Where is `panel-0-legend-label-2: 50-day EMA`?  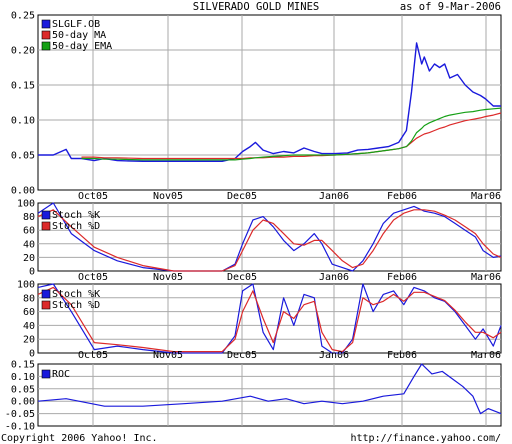
panel-0-legend-label-2: 50-day EMA is located at coordinates (82, 46).